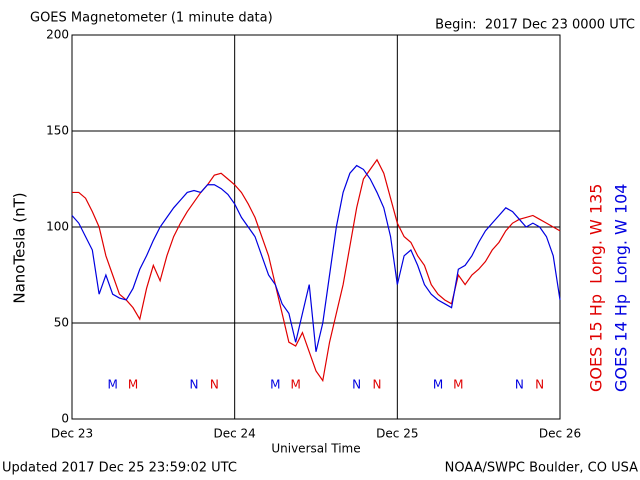  Describe the element at coordinates (315, 449) in the screenshot. I see `x-axis-label: Universal Time` at that location.